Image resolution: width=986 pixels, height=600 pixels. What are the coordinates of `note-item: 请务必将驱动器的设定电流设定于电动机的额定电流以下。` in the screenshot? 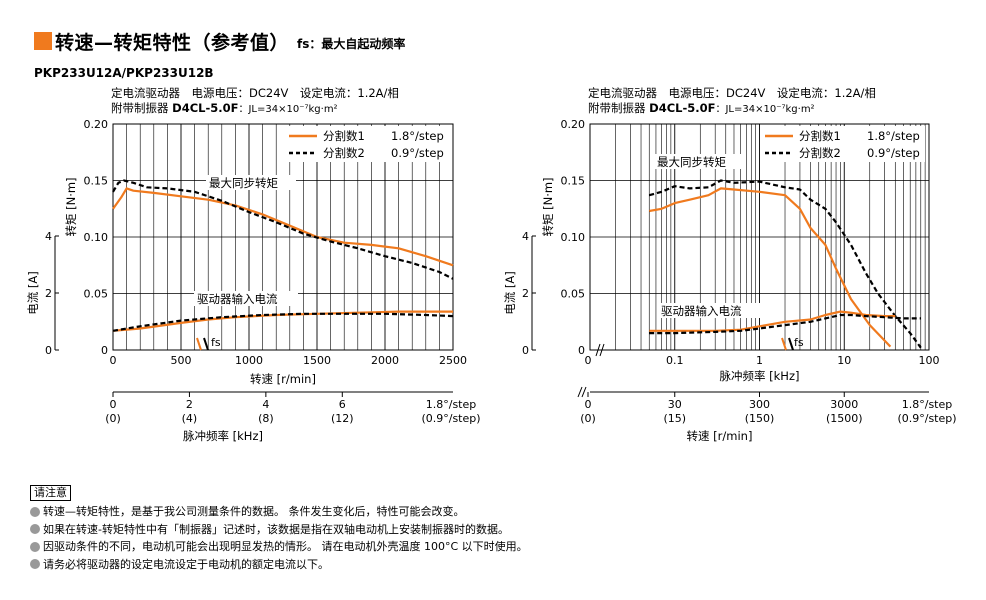 It's located at (279, 565).